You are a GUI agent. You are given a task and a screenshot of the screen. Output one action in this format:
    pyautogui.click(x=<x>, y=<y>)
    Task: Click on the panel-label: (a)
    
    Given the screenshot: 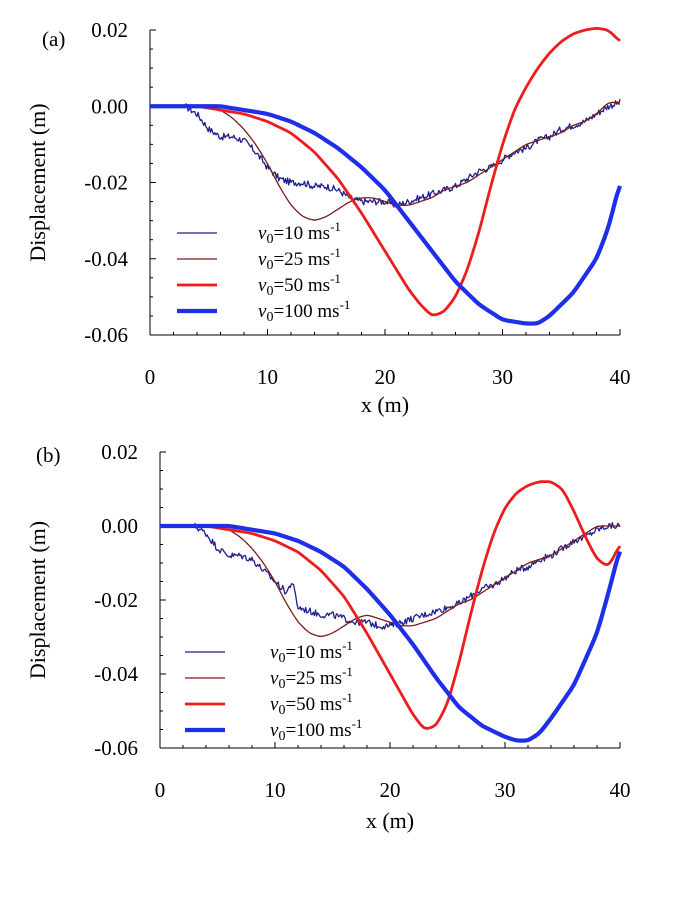 What is the action you would take?
    pyautogui.click(x=53, y=39)
    